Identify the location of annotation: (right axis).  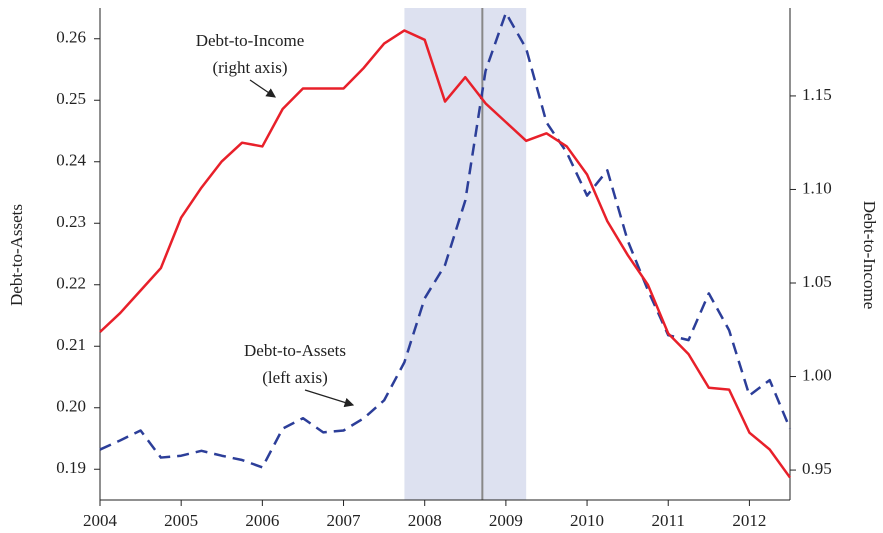
(249, 67).